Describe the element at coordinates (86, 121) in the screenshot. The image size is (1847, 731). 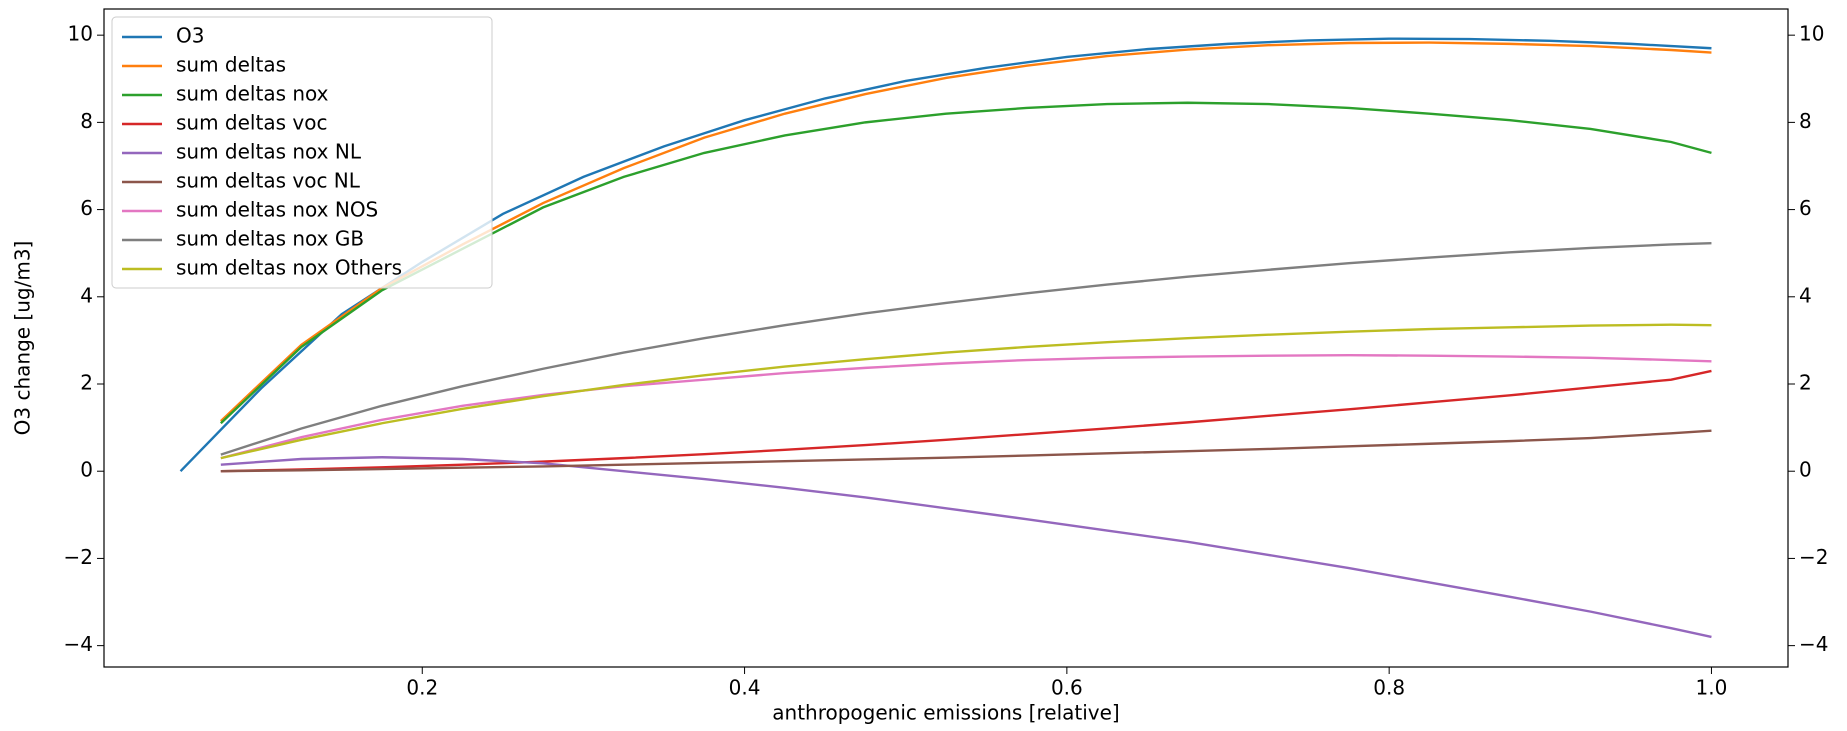
I see `y-tick-label: 8` at that location.